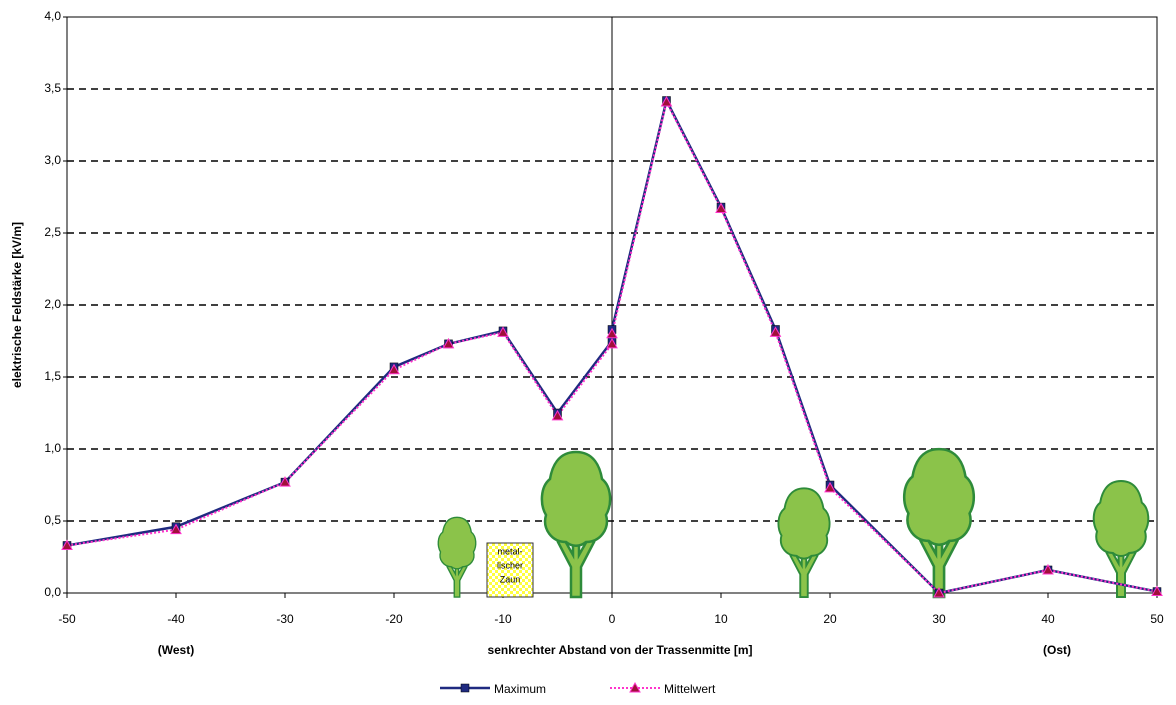 The image size is (1176, 705). What do you see at coordinates (510, 579) in the screenshot?
I see `annotation: Zaun` at bounding box center [510, 579].